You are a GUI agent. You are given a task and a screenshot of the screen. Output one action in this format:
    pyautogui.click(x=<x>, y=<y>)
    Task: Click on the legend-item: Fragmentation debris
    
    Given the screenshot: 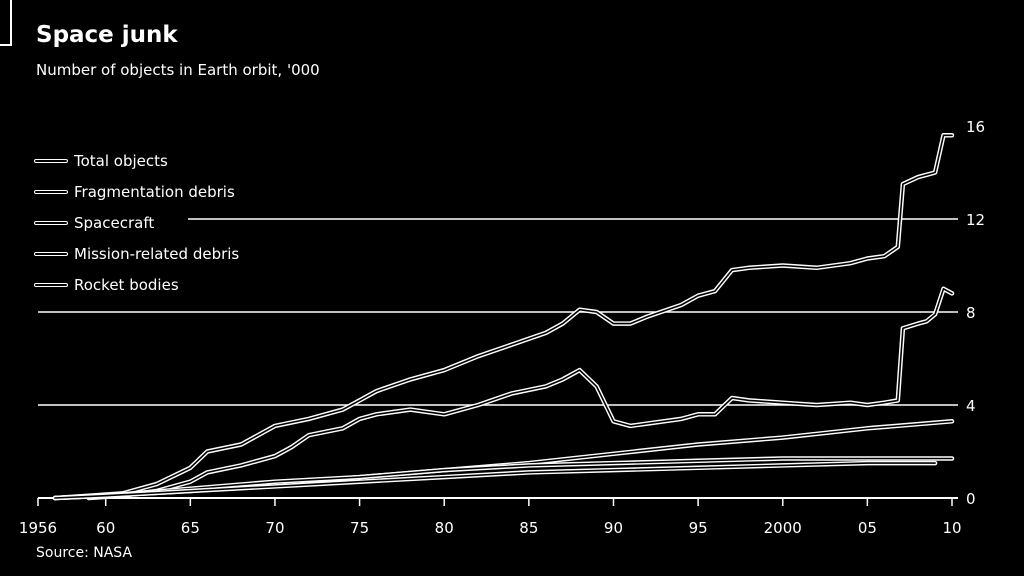 What is the action you would take?
    pyautogui.click(x=136, y=191)
    